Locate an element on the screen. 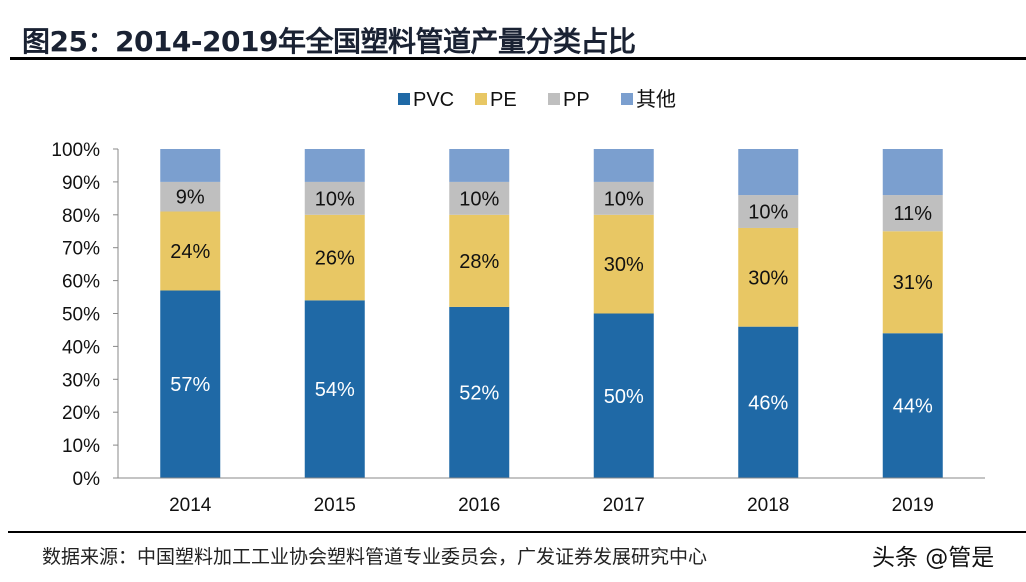 The width and height of the screenshot is (1026, 582). bar-其他-2016 is located at coordinates (479, 165).